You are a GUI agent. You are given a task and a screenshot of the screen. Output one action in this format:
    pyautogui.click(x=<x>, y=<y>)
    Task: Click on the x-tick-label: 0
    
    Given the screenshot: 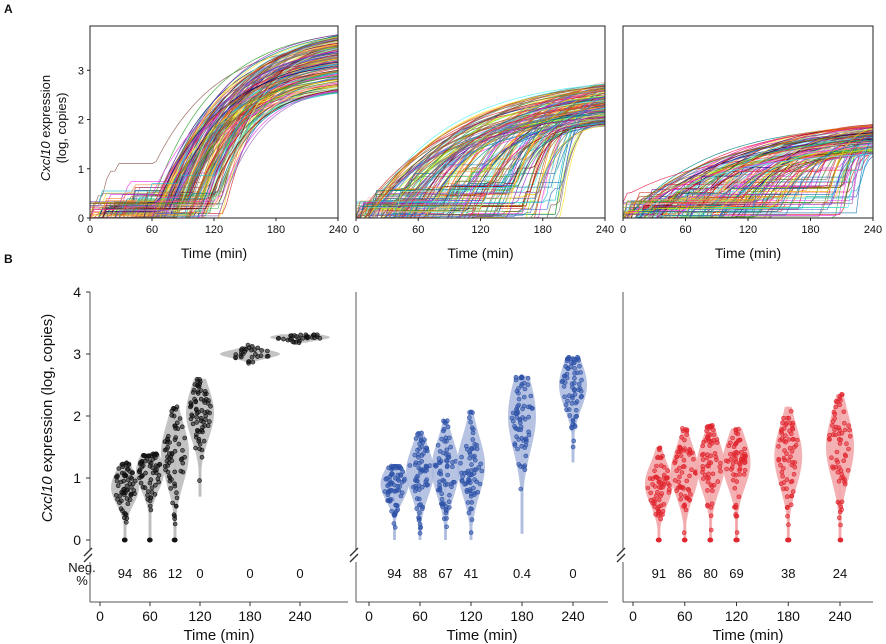 What is the action you would take?
    pyautogui.click(x=633, y=616)
    